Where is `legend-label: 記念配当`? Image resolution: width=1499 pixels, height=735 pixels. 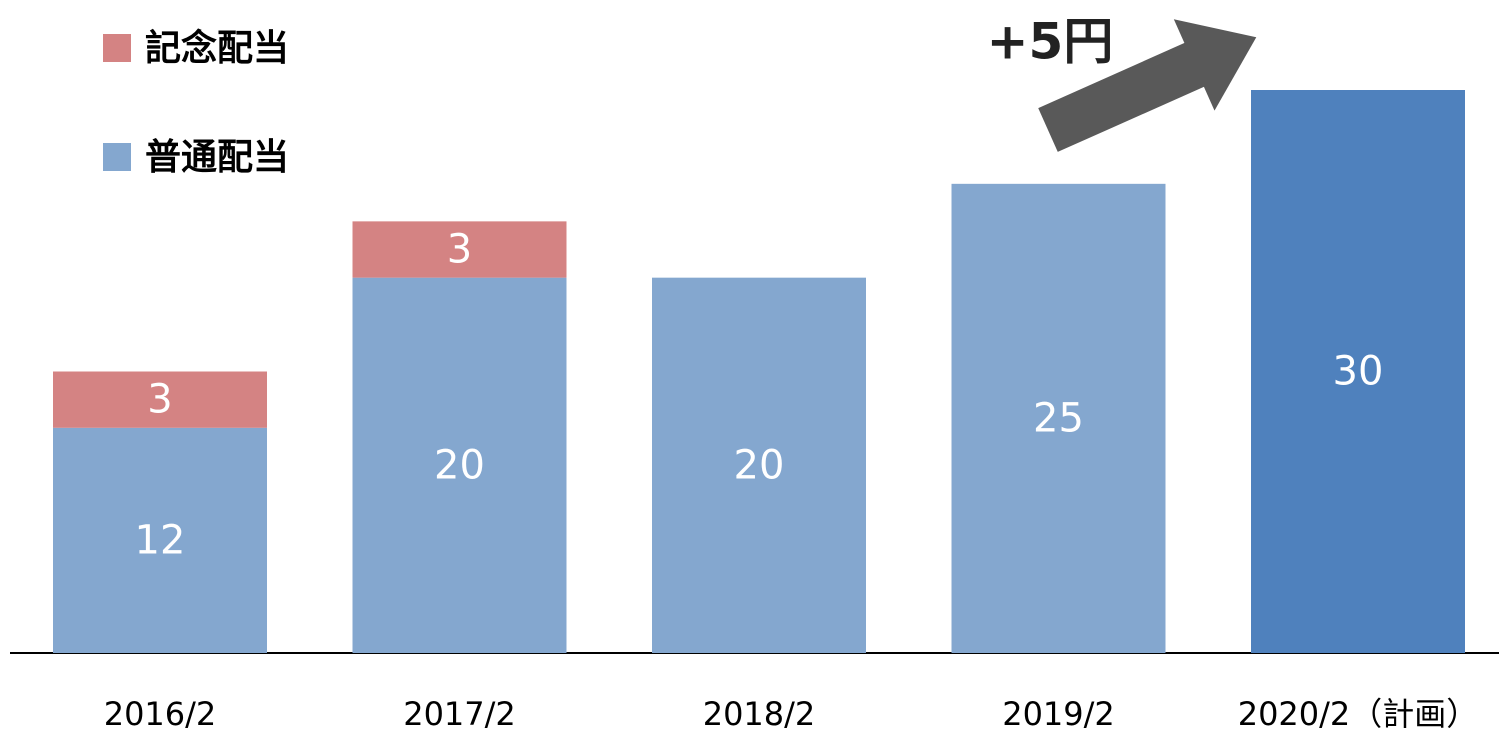
legend-label: 記念配当 is located at coordinates (217, 48).